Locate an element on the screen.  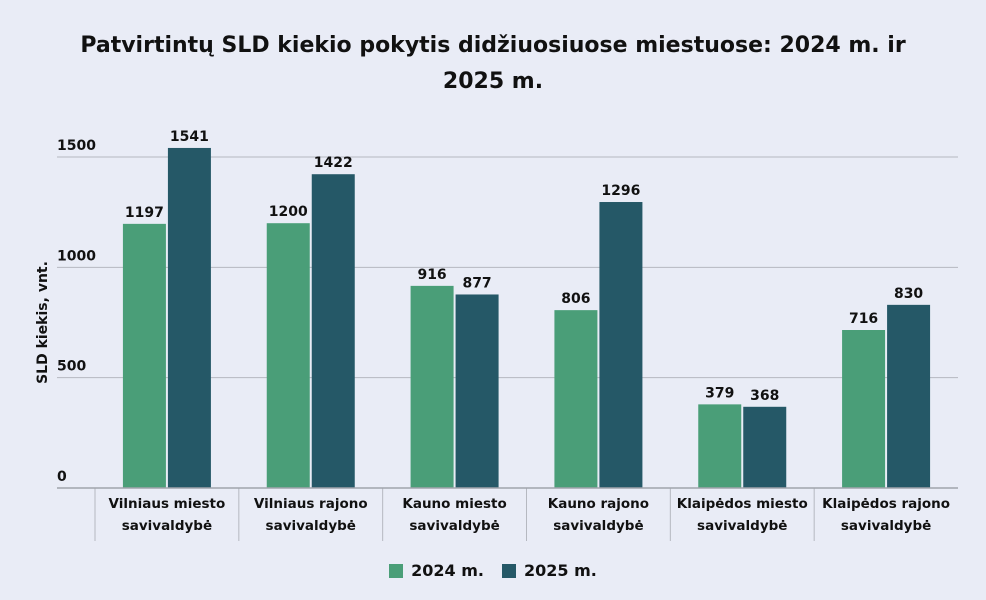
y-tick-label: 500 is located at coordinates (71, 367).